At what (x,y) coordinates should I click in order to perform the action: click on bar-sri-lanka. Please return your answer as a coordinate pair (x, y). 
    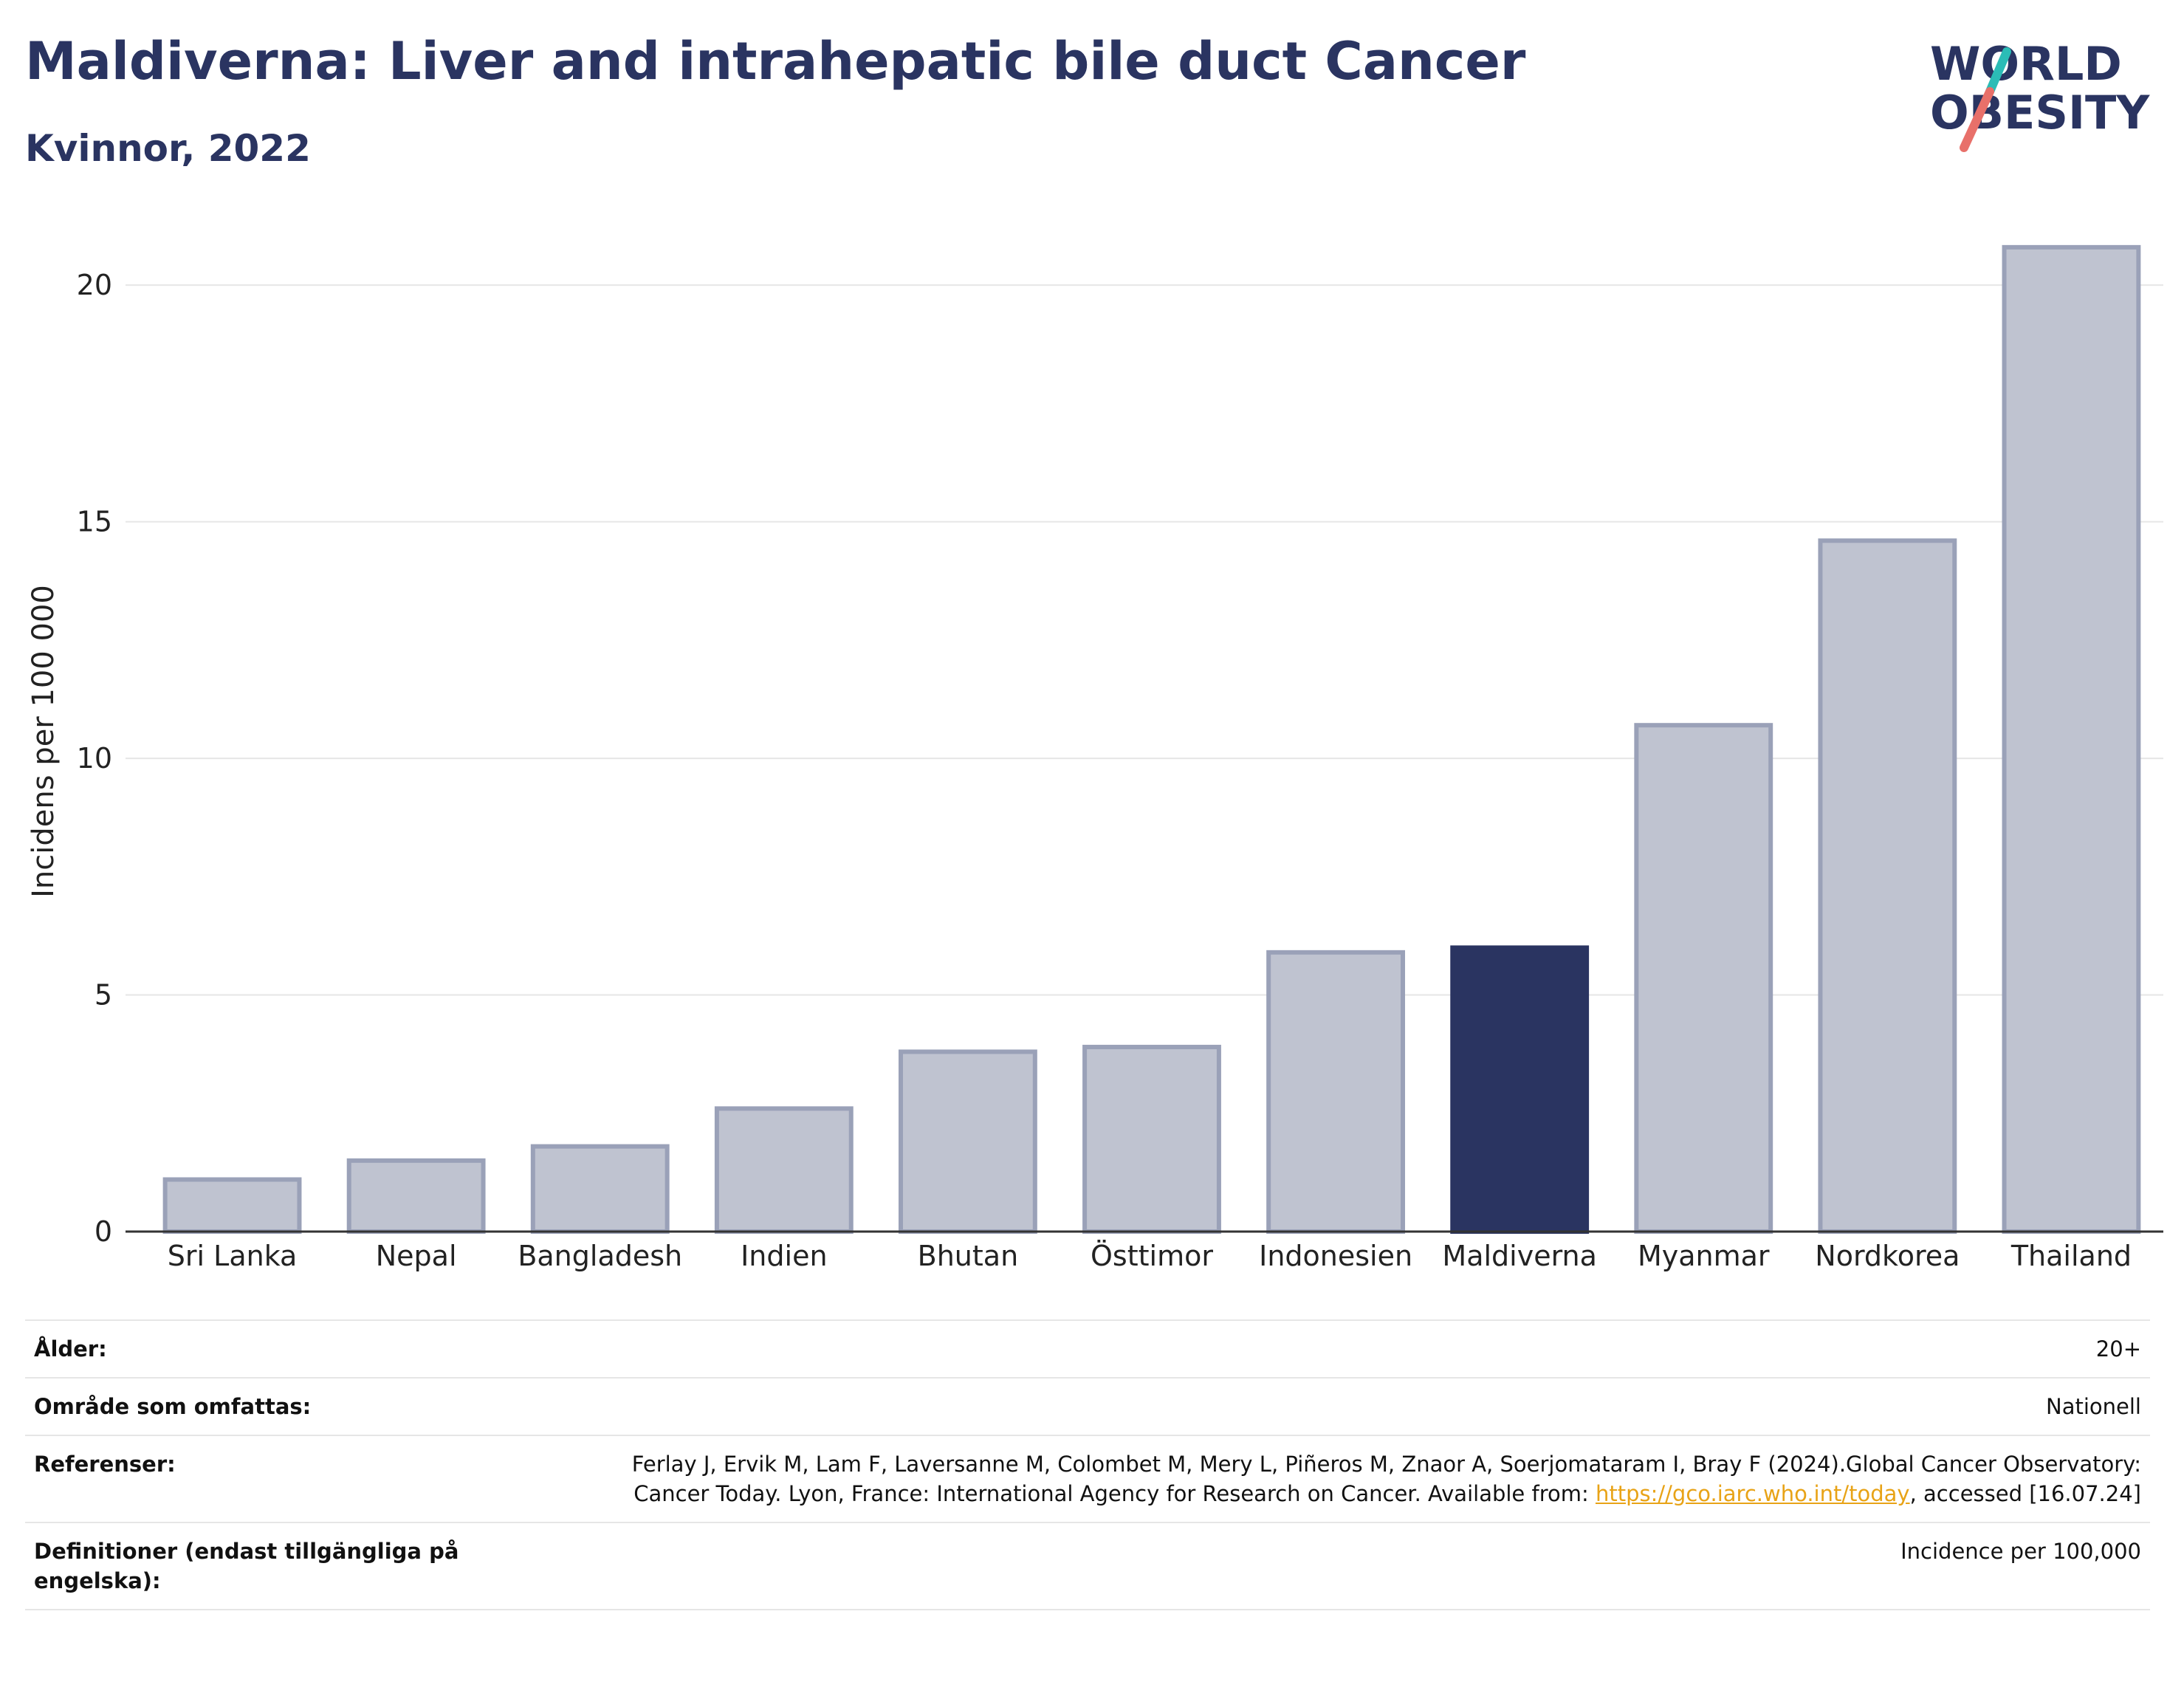
    Looking at the image, I should click on (232, 1206).